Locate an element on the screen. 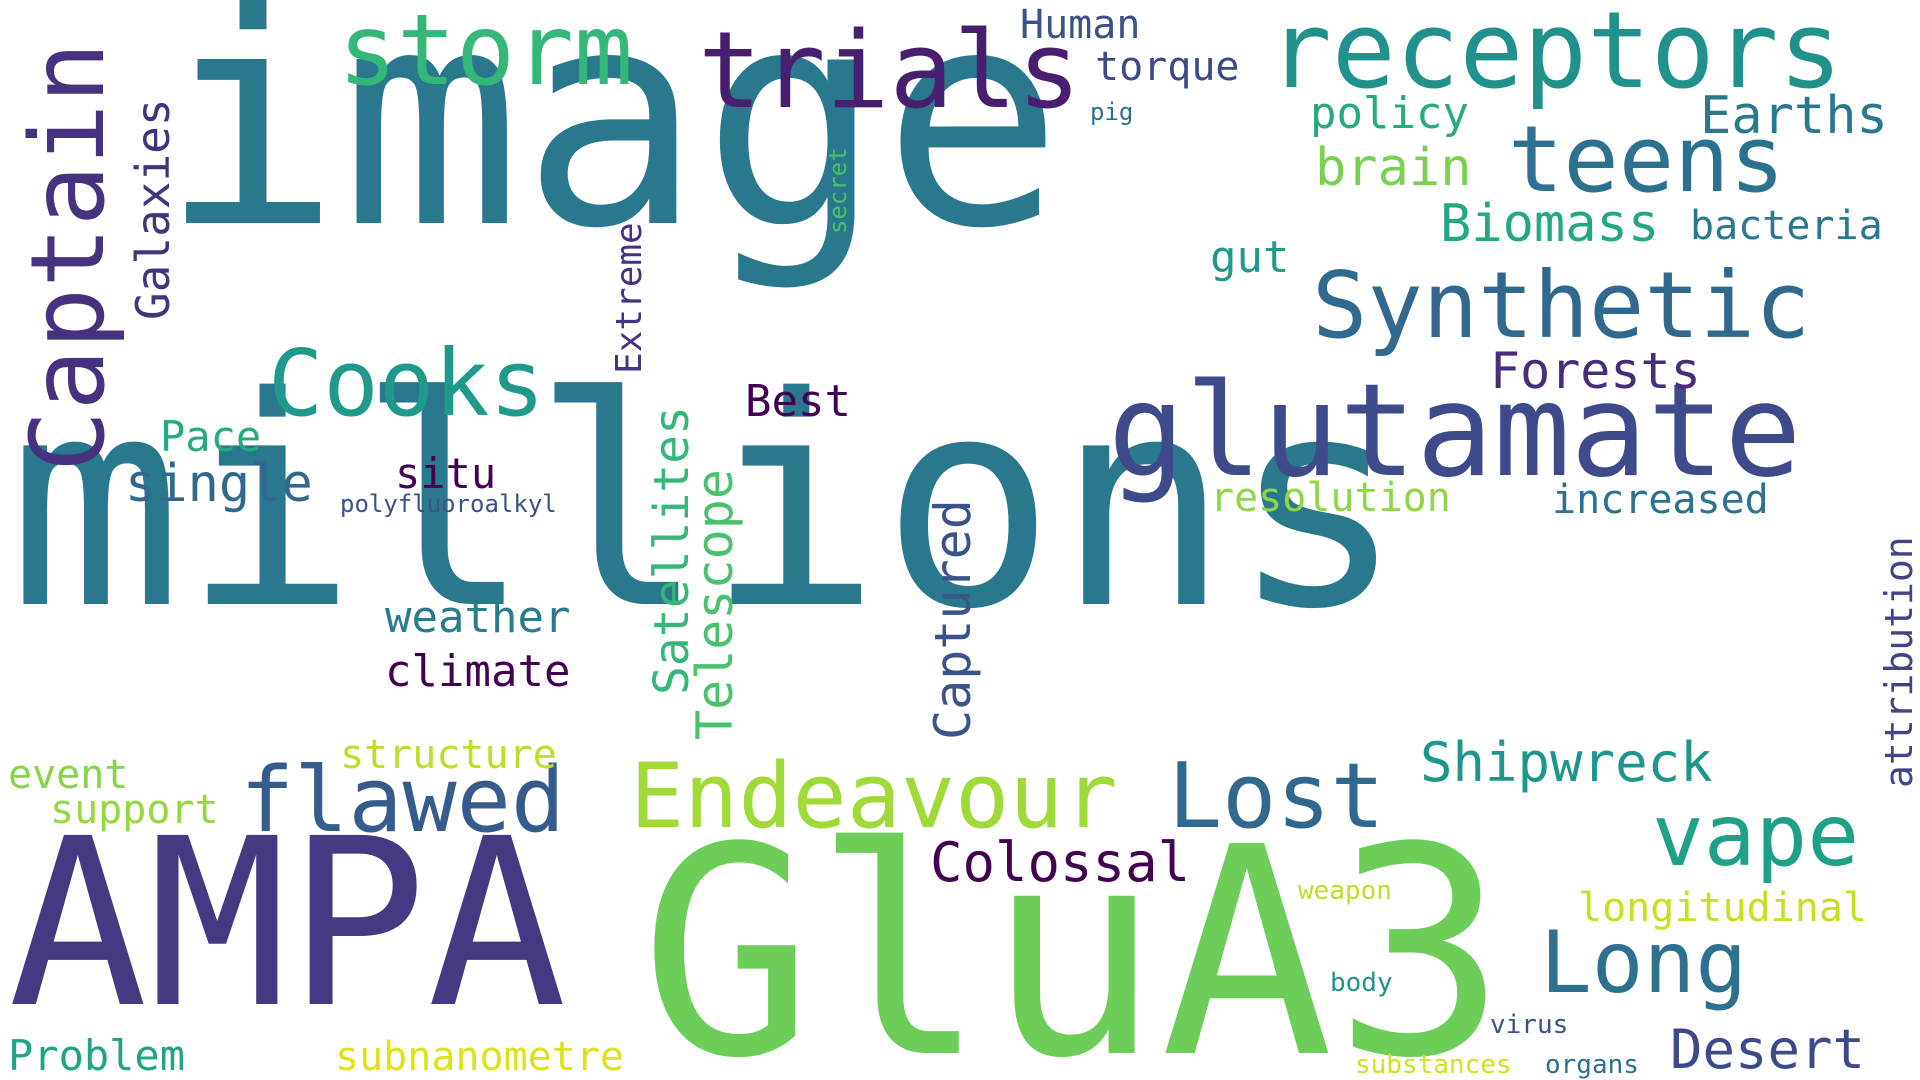  word-biomass: Biomass is located at coordinates (1550, 224).